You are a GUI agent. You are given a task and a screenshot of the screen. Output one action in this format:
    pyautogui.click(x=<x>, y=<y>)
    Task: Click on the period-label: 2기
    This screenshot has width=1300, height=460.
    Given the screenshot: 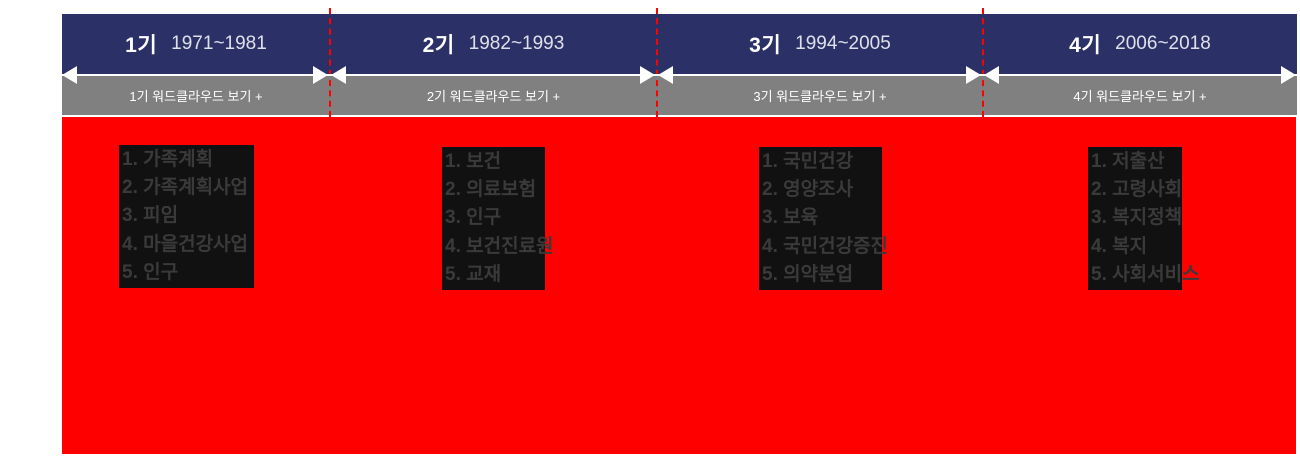 What is the action you would take?
    pyautogui.click(x=438, y=45)
    